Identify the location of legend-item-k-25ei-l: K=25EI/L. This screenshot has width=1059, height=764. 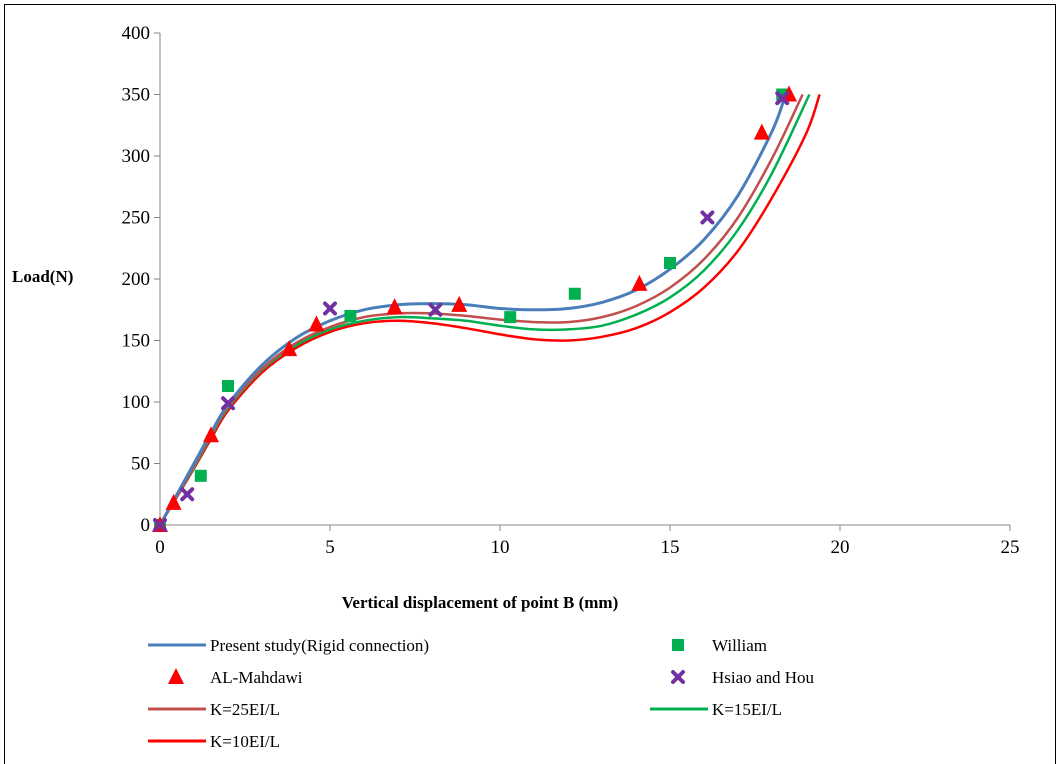
(214, 709).